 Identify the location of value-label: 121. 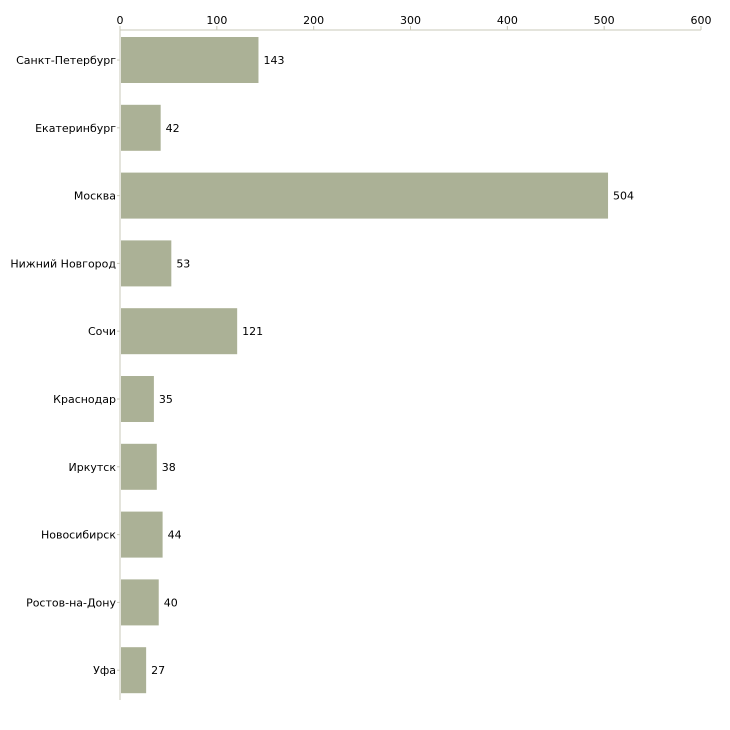
(252, 331).